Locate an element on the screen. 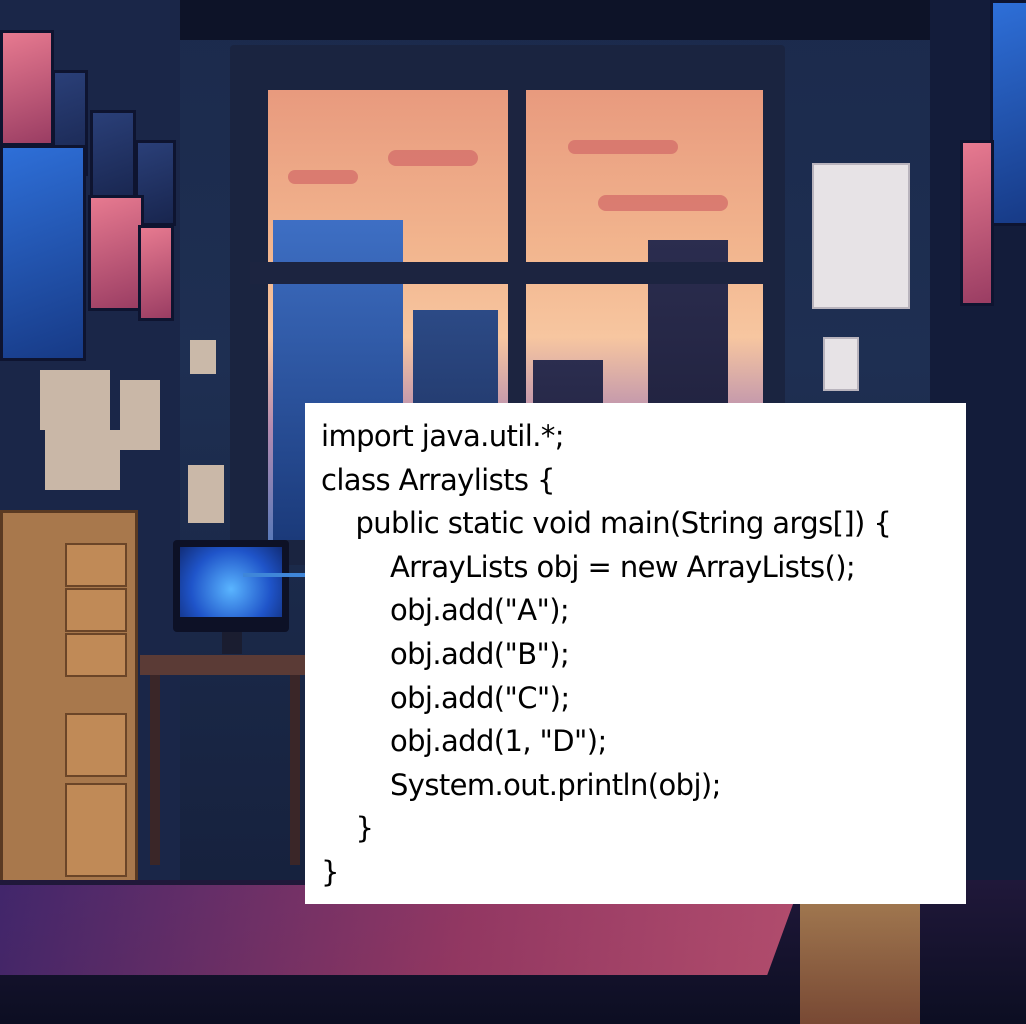  code-line: class Arraylists { is located at coordinates (438, 479).